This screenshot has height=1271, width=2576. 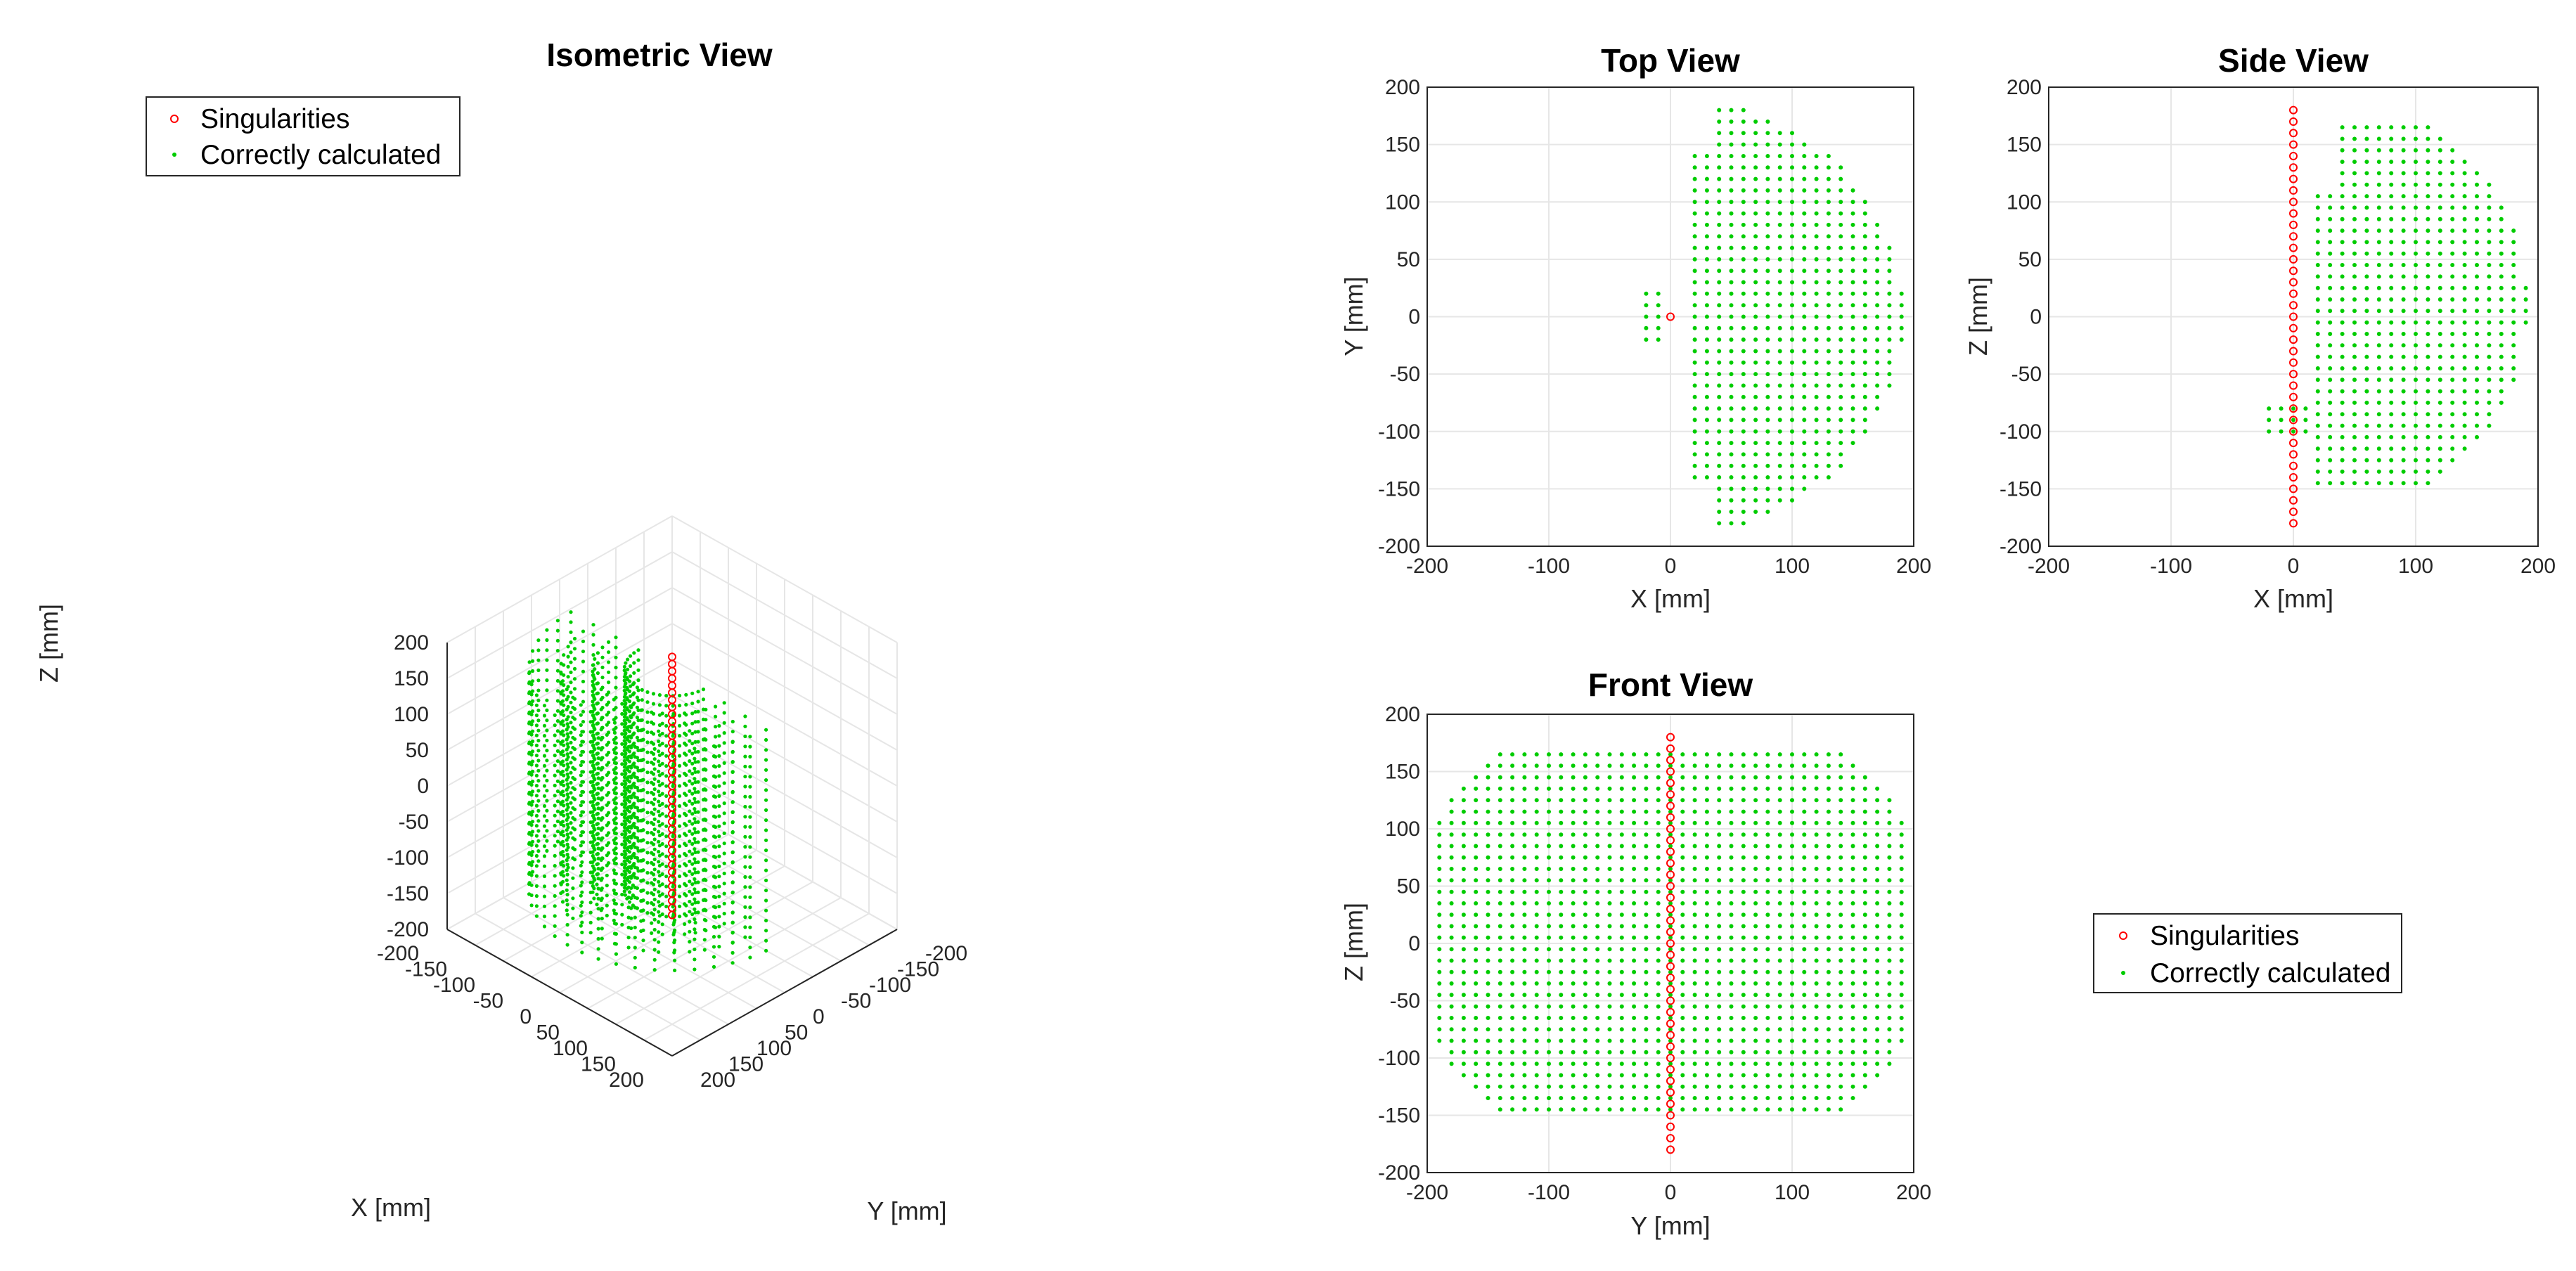 I want to click on iso-xtick-0: 0, so click(x=526, y=1016).